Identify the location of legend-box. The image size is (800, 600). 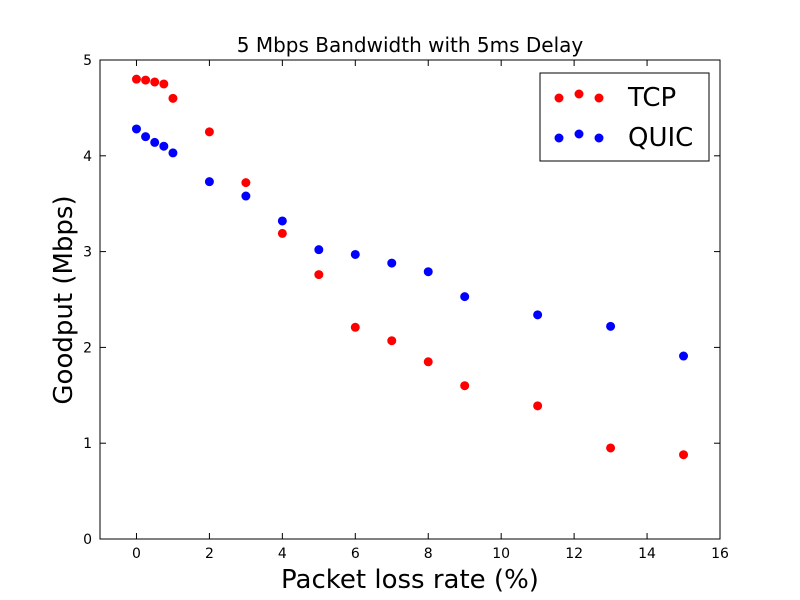
(624, 117).